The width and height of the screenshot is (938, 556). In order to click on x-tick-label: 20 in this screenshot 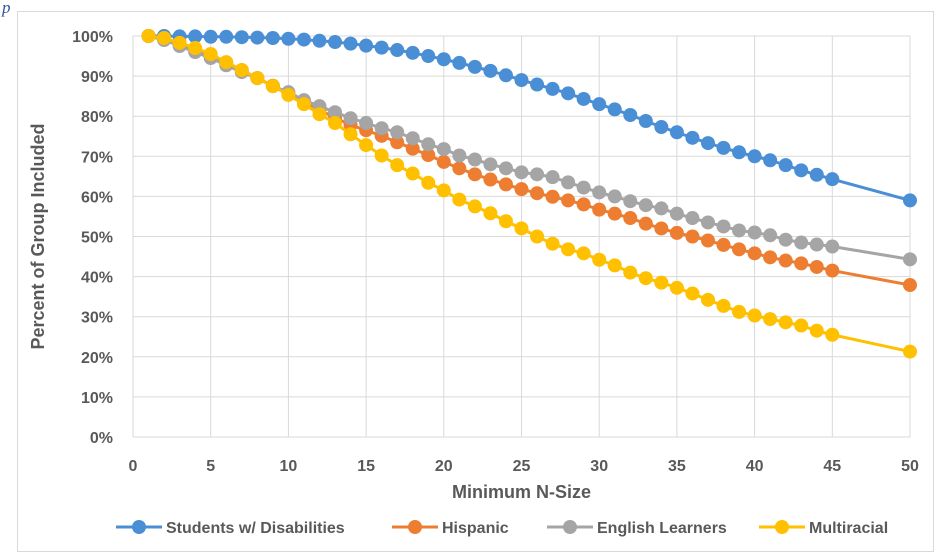, I will do `click(444, 466)`.